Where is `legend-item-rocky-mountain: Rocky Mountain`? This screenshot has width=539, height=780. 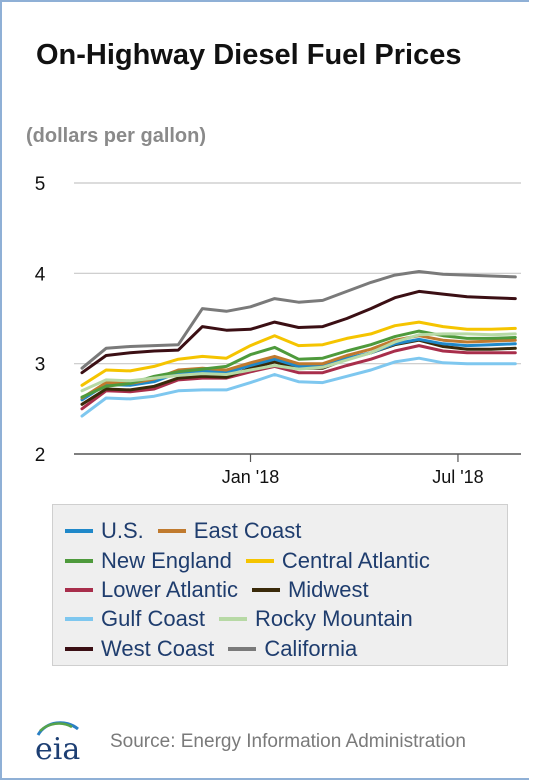 legend-item-rocky-mountain: Rocky Mountain is located at coordinates (315, 619).